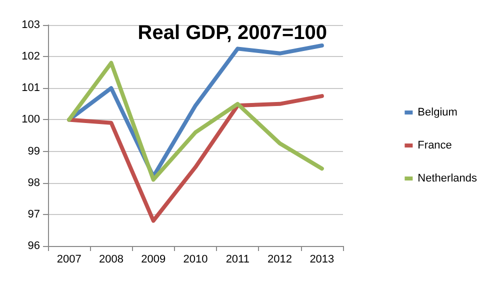  What do you see at coordinates (31, 25) in the screenshot?
I see `y-tick-label: 103` at bounding box center [31, 25].